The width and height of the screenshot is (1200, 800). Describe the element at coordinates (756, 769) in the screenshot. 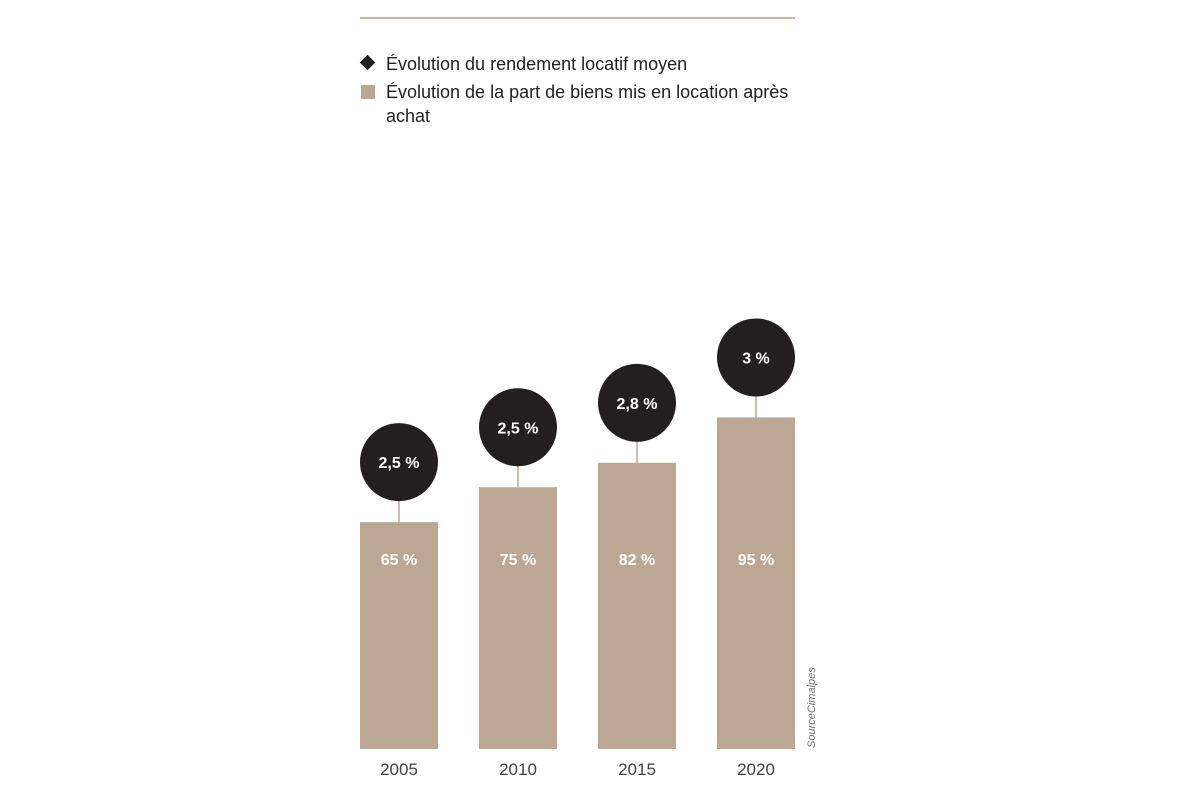

I see `x-tick-label: 2020` at that location.